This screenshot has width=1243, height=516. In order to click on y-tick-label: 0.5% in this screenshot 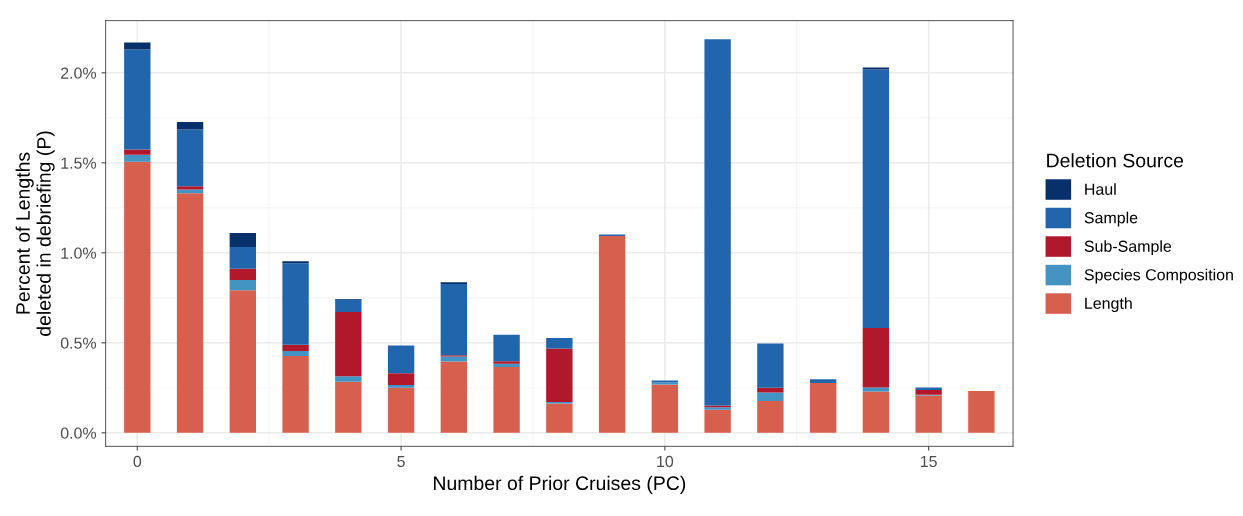, I will do `click(78, 343)`.